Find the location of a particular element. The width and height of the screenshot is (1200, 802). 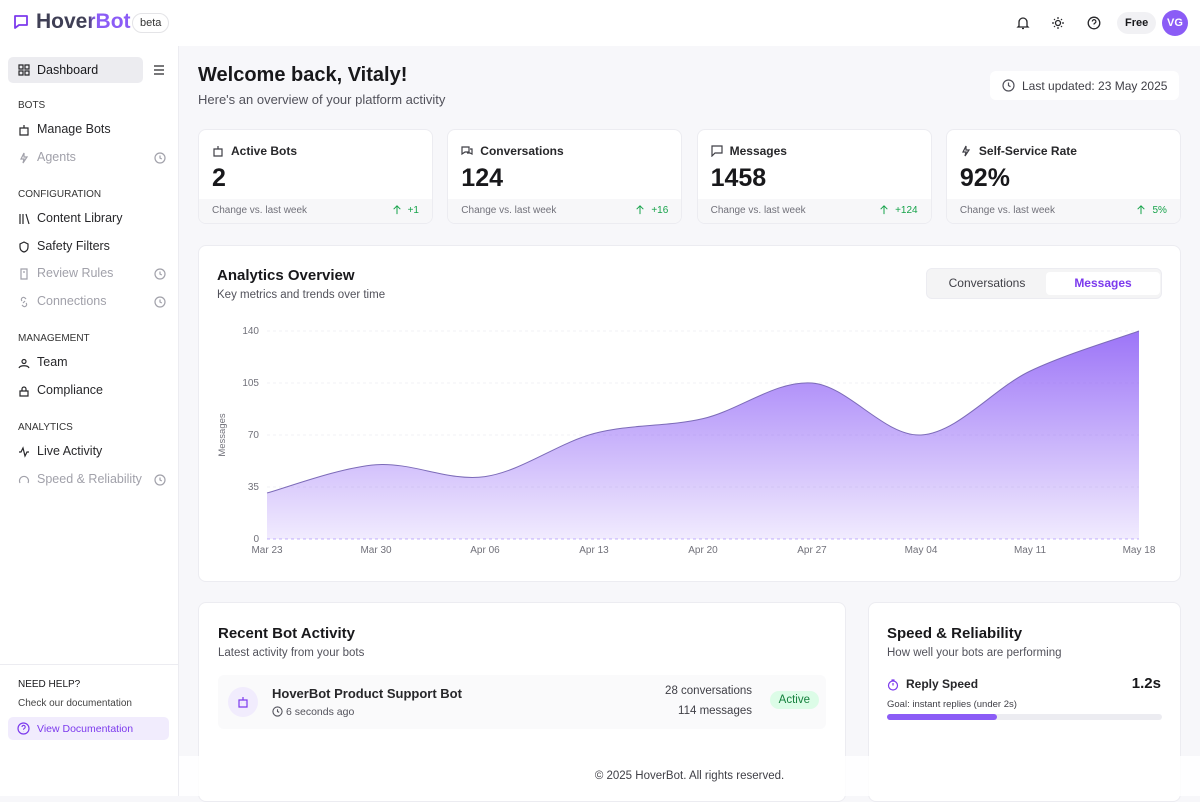

beta-badge: beta is located at coordinates (151, 23).